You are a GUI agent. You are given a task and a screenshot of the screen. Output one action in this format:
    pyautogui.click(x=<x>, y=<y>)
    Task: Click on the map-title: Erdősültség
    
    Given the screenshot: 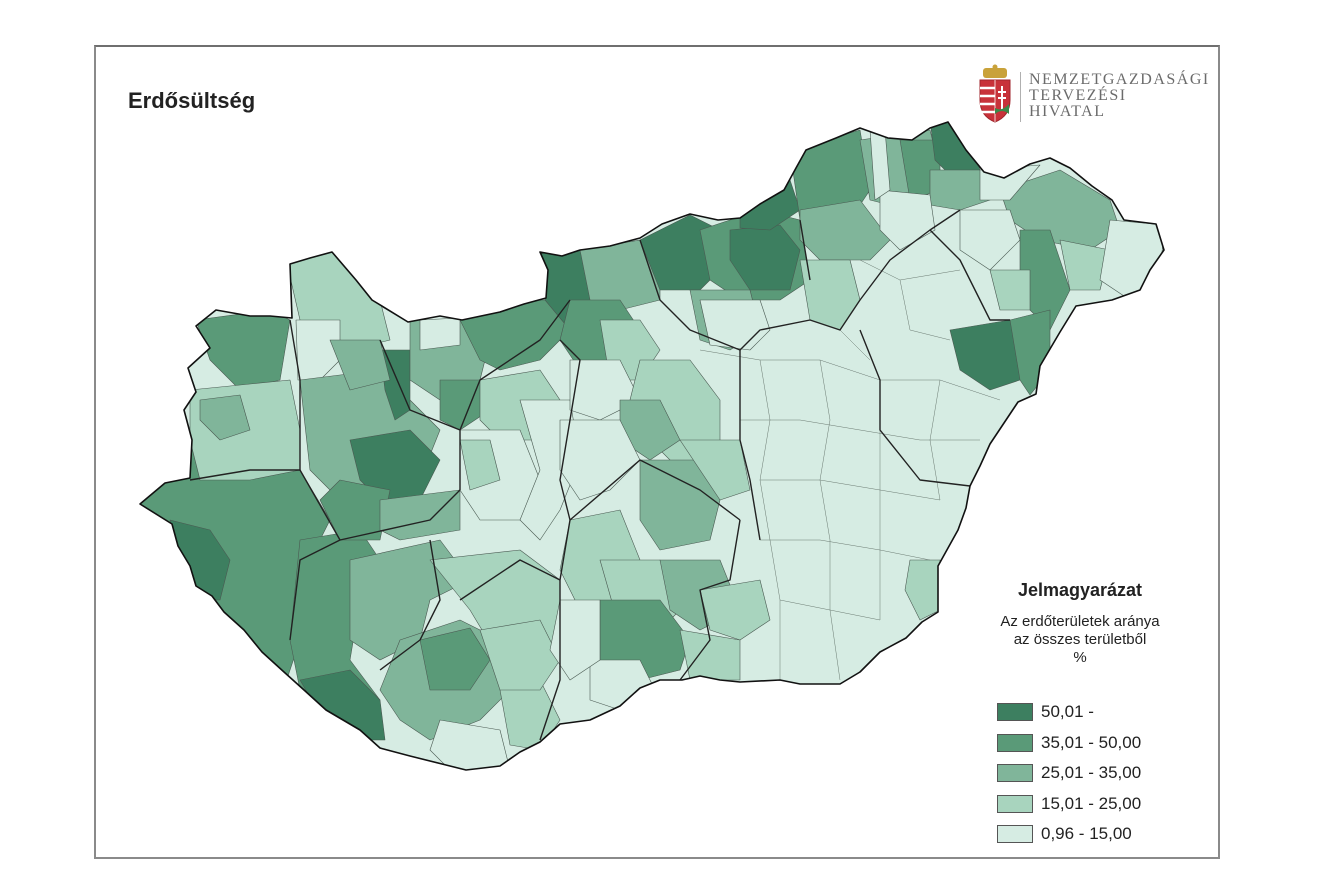 What is the action you would take?
    pyautogui.click(x=192, y=100)
    